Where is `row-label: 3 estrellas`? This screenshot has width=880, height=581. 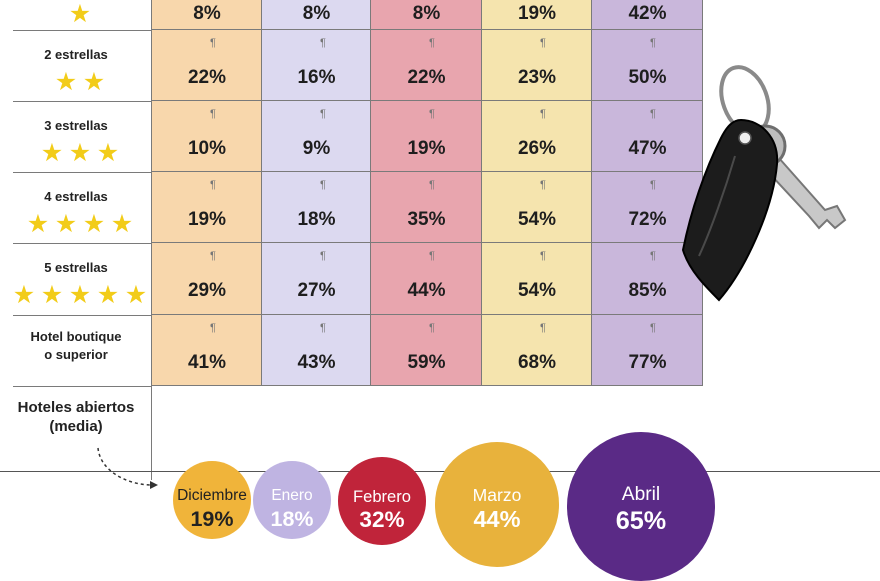
row-label: 3 estrellas is located at coordinates (76, 125).